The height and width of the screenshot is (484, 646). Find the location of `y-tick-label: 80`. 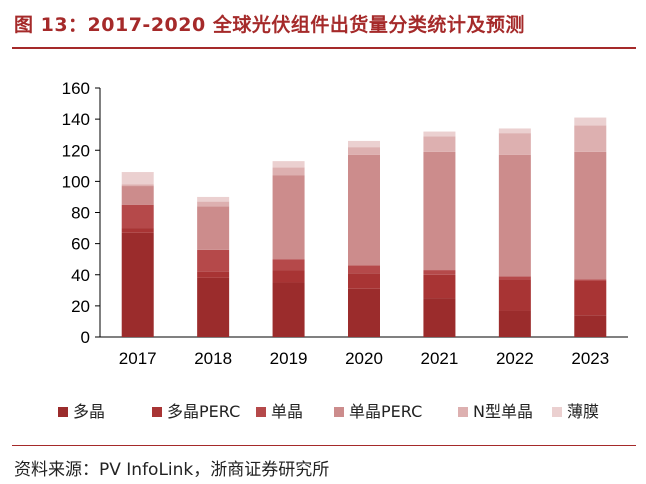

y-tick-label: 80 is located at coordinates (80, 213).